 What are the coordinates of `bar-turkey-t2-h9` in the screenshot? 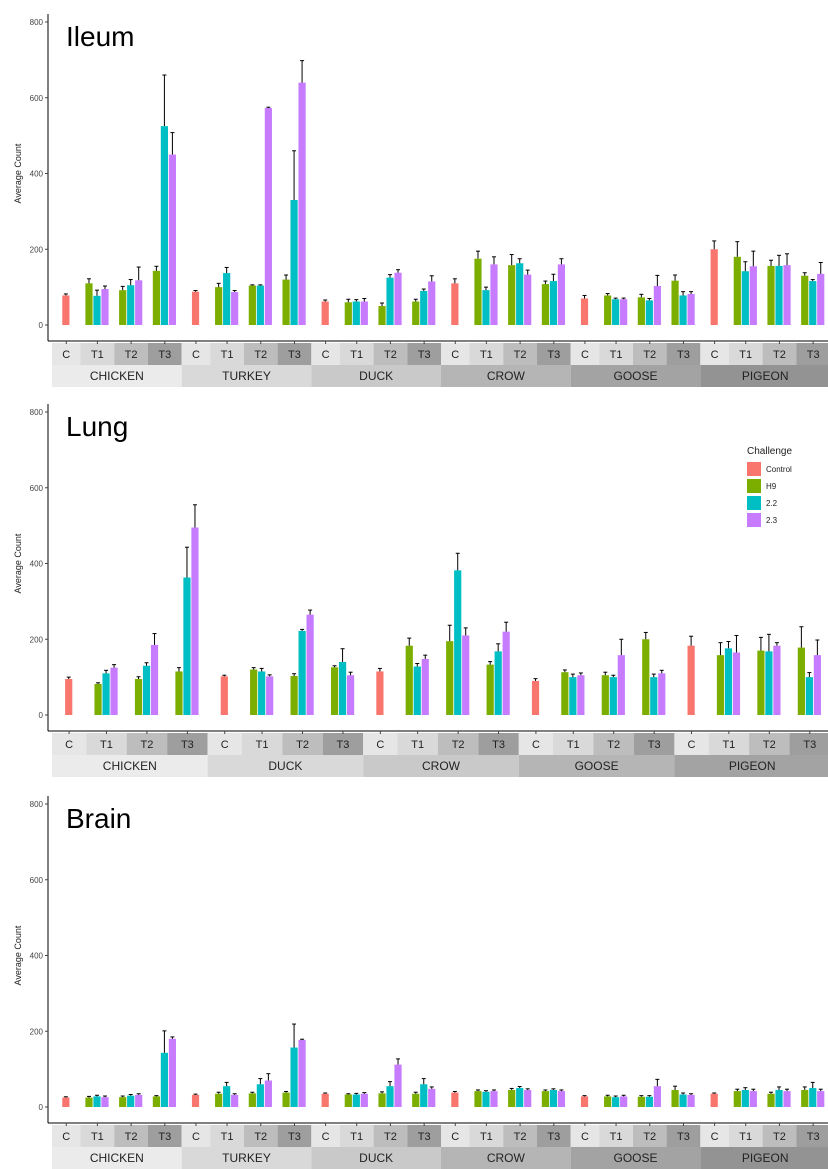 It's located at (252, 305).